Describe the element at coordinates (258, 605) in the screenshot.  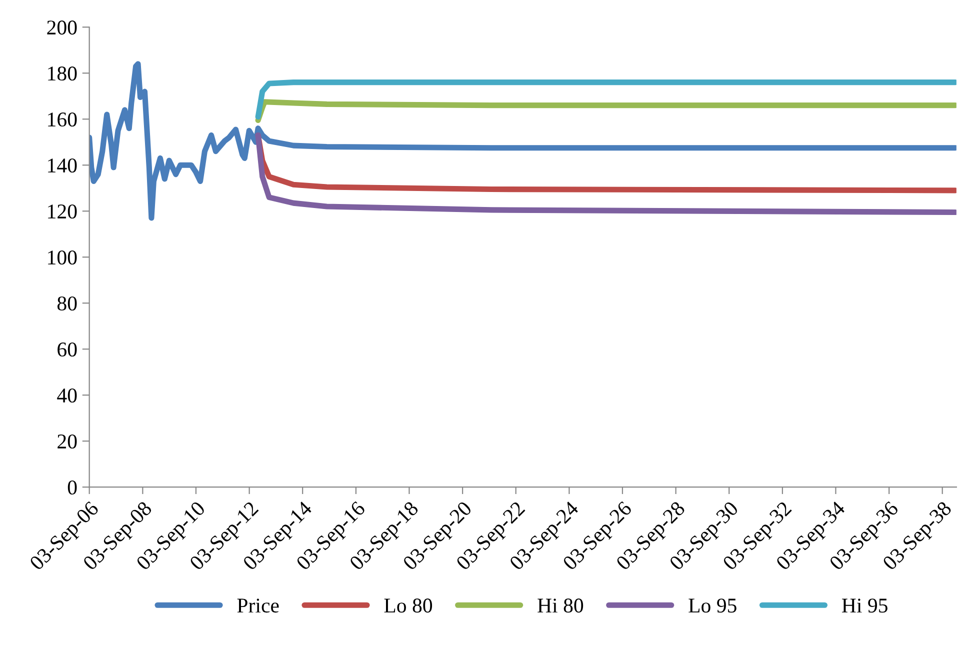
I see `legend-label: Price` at that location.